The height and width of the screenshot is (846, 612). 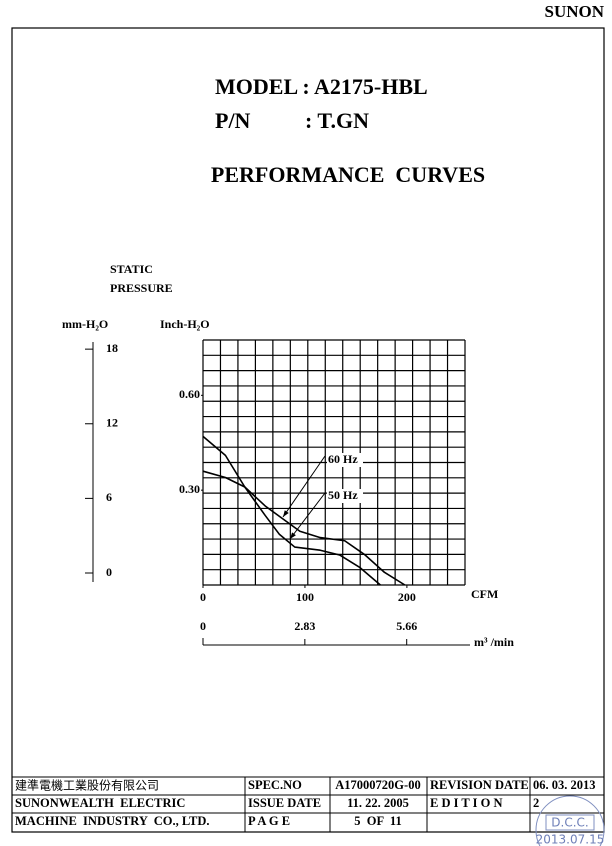 I want to click on brand: SUNON, so click(x=574, y=11).